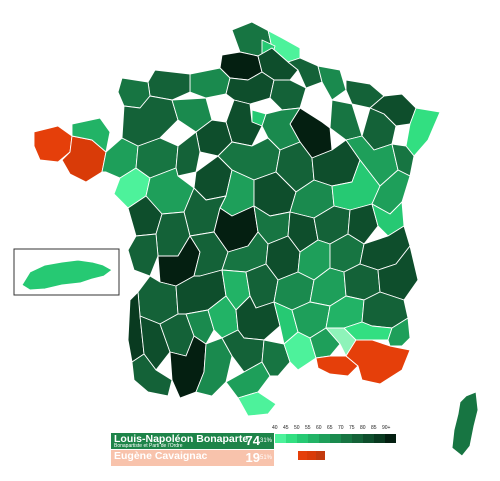 The height and width of the screenshot is (481, 500). What do you see at coordinates (148, 446) in the screenshot?
I see `candidate-party: Bonapartiste et Parti de l'Ordre` at bounding box center [148, 446].